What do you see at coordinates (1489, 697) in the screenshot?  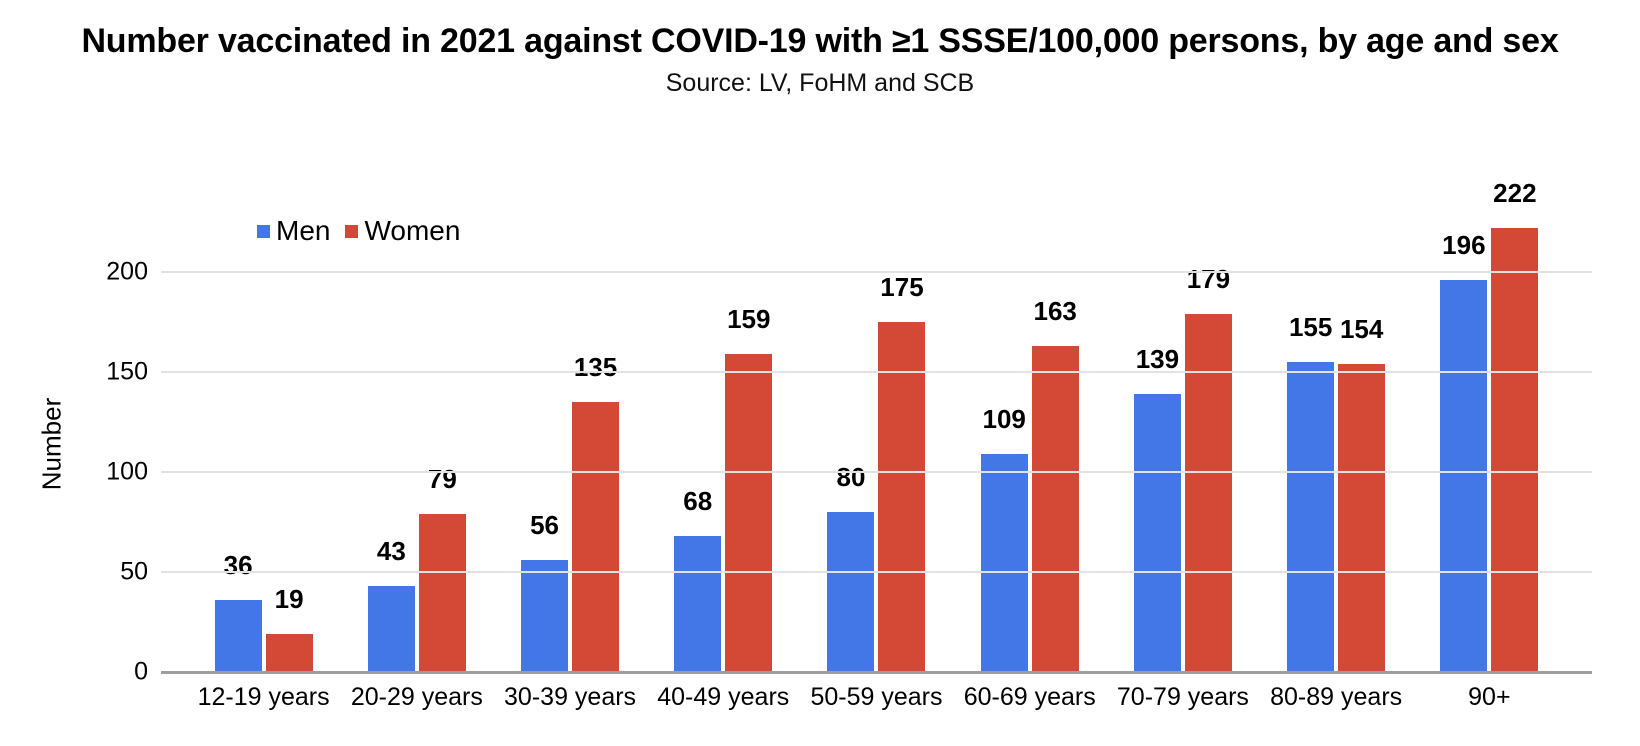 I see `x-axis-label: 90+` at bounding box center [1489, 697].